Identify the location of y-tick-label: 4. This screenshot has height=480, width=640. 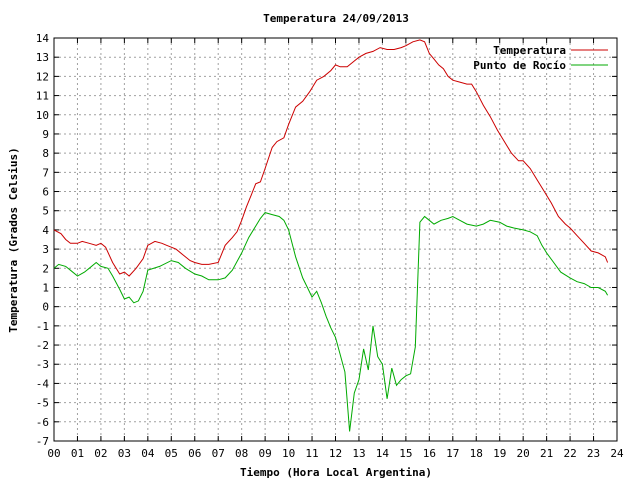
(45, 230).